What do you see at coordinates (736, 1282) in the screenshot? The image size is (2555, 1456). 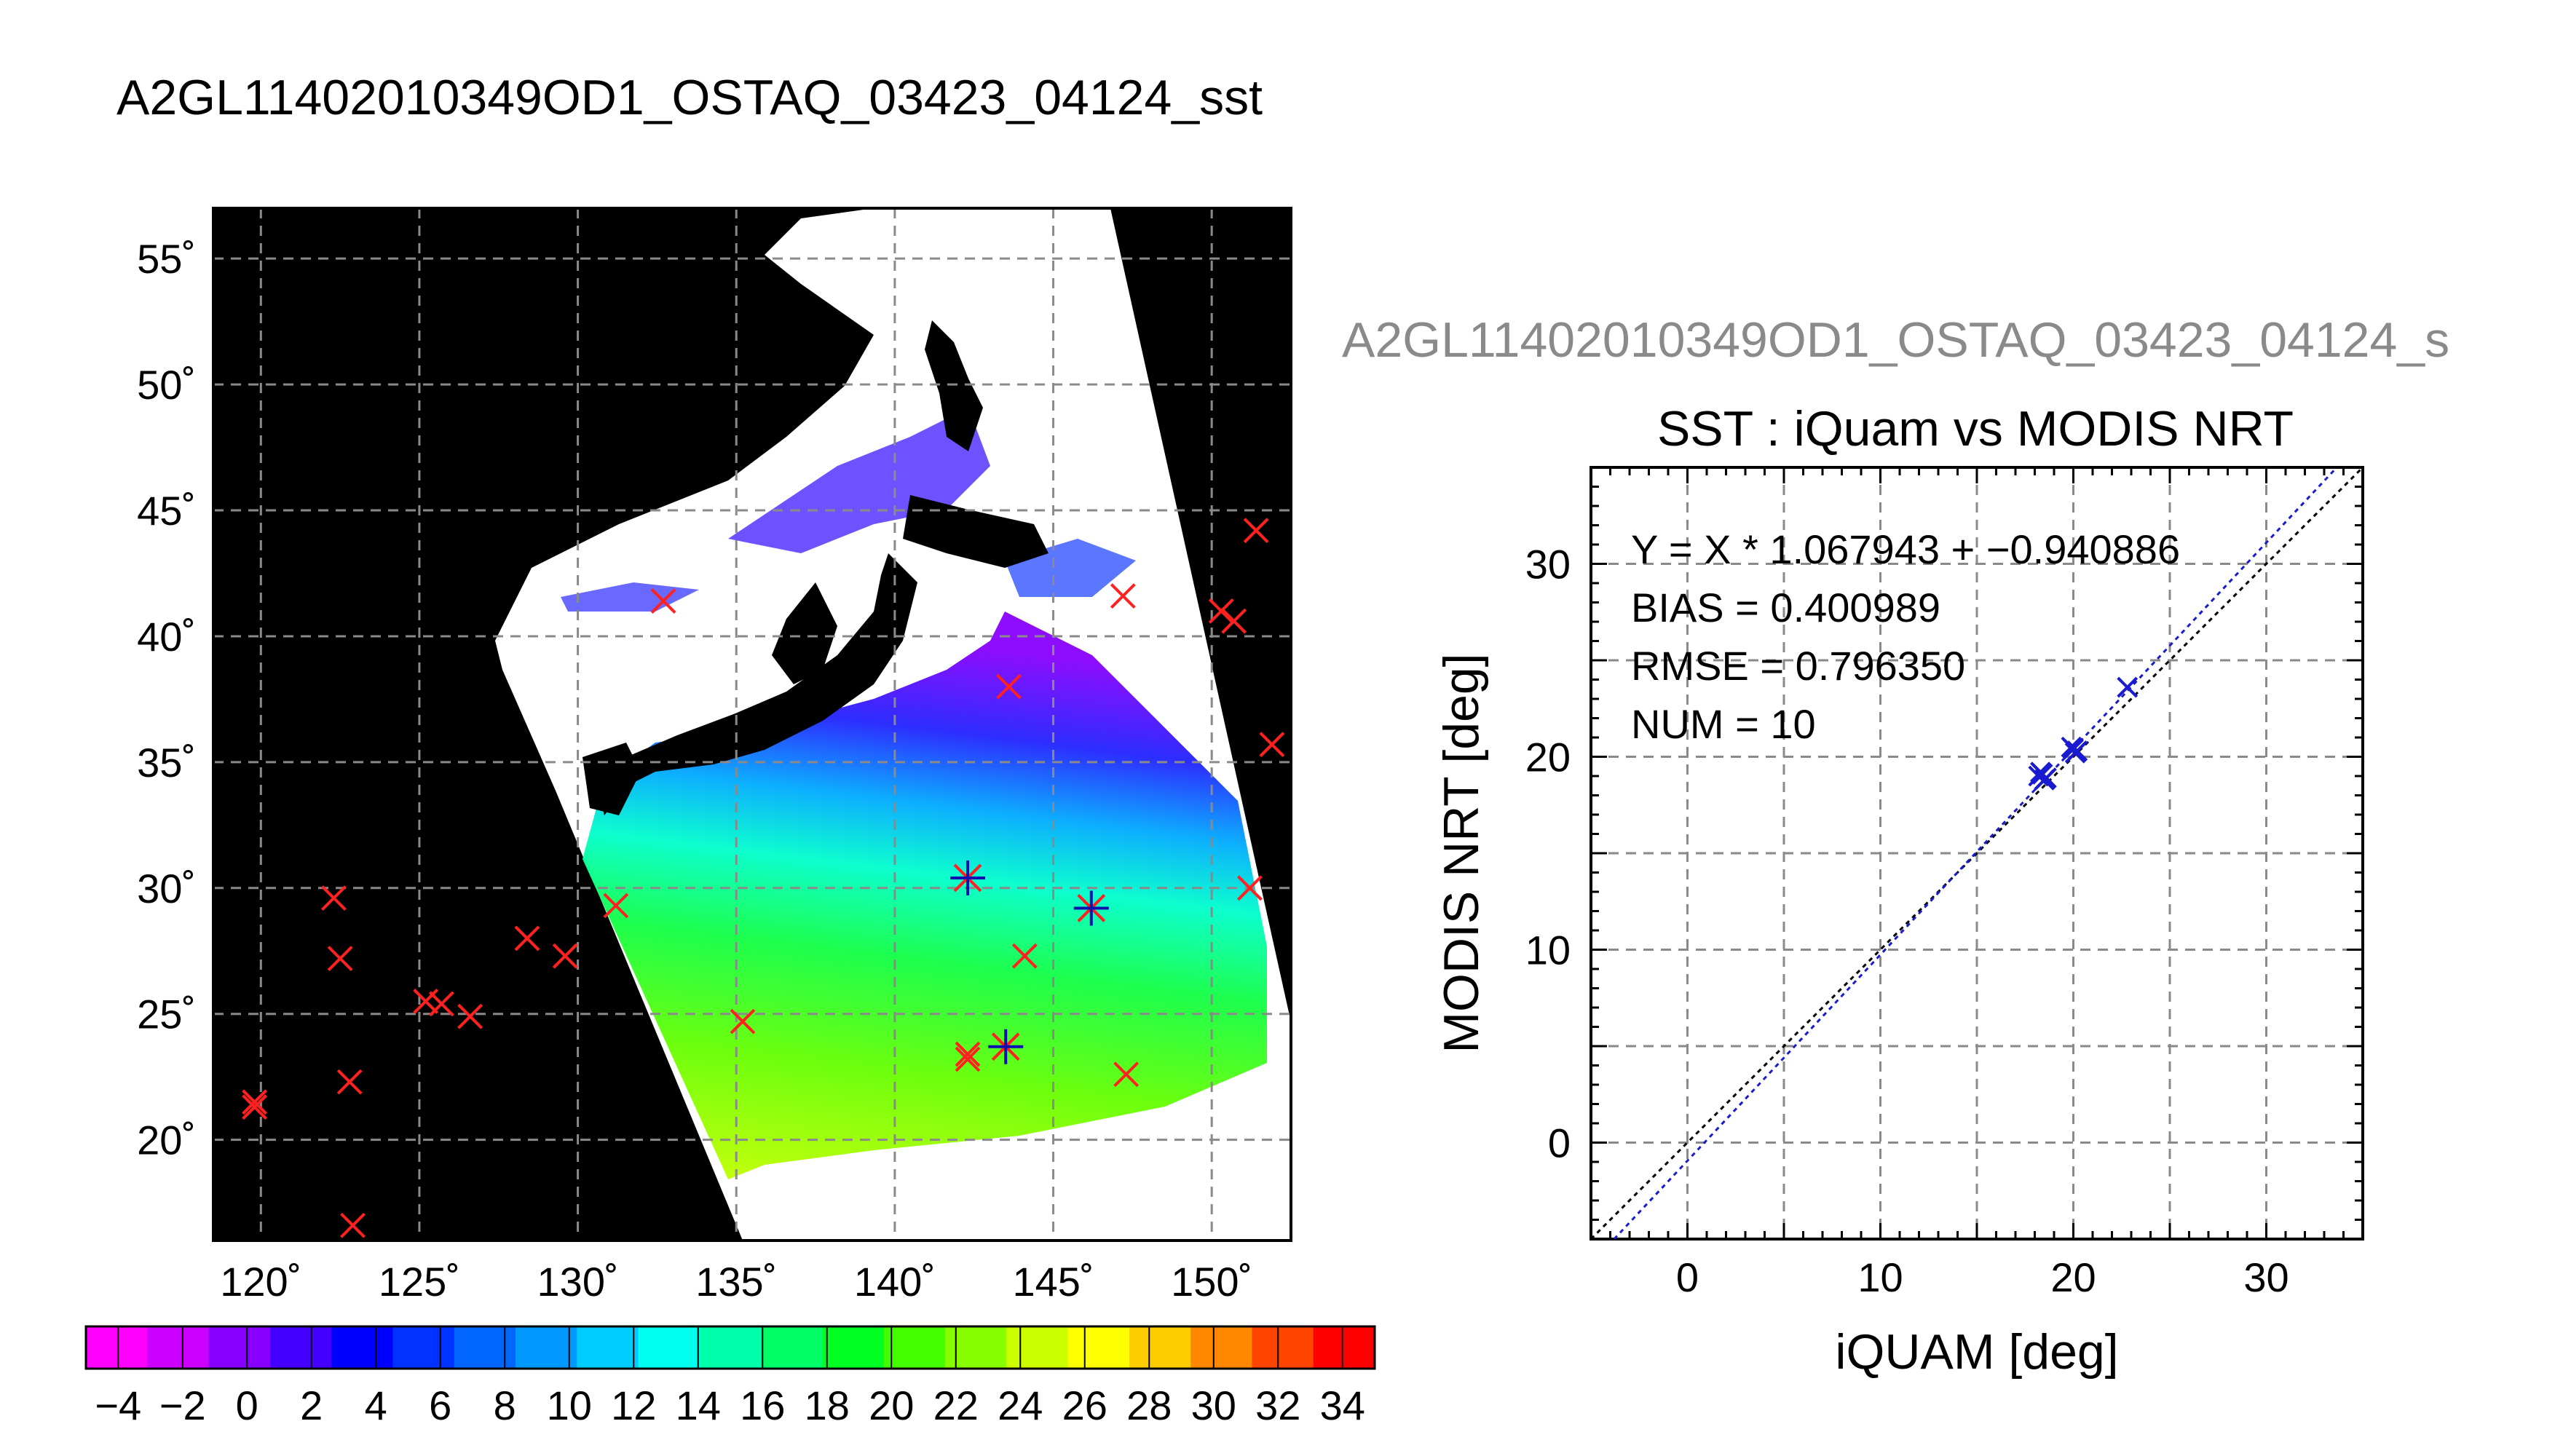 I see `map-lon-tick-label: 135˚` at bounding box center [736, 1282].